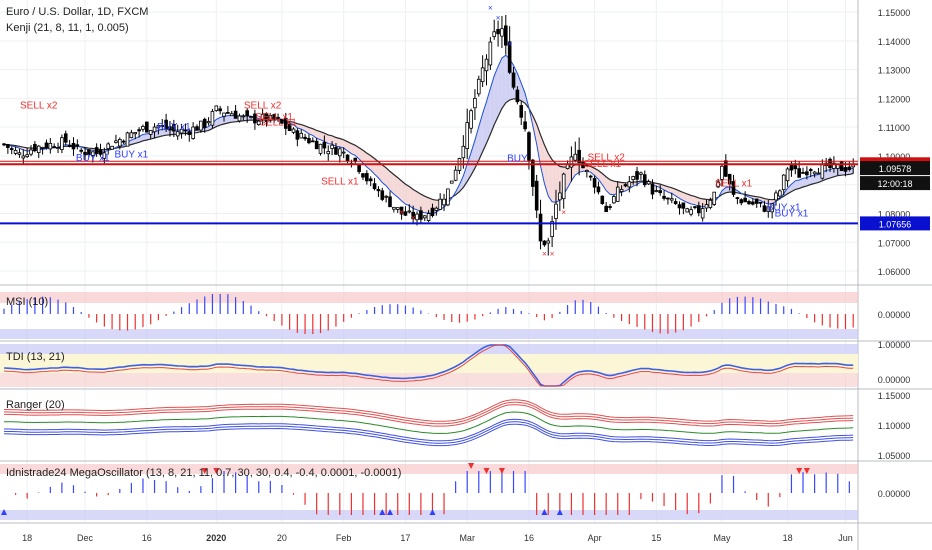 The width and height of the screenshot is (932, 550). Describe the element at coordinates (501, 471) in the screenshot. I see `mega-sell-arrow` at that location.